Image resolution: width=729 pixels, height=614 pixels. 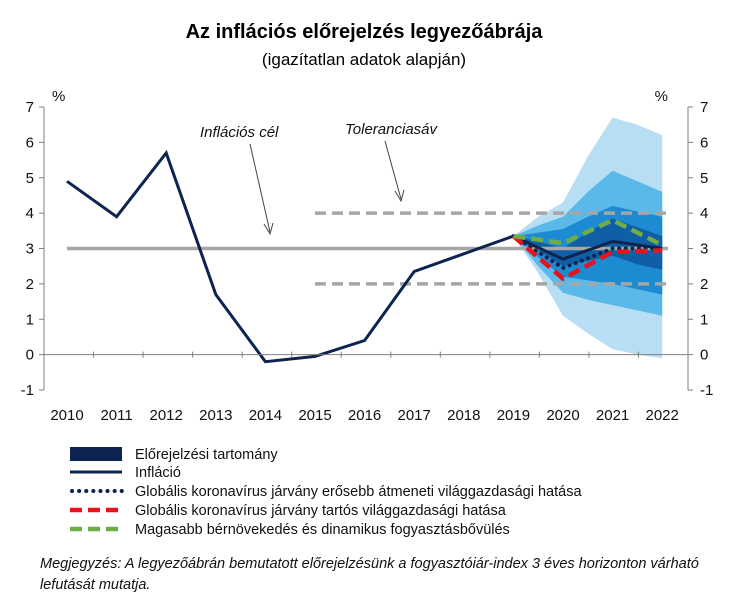 I want to click on x-tick-label-2019: 2019, so click(x=513, y=415).